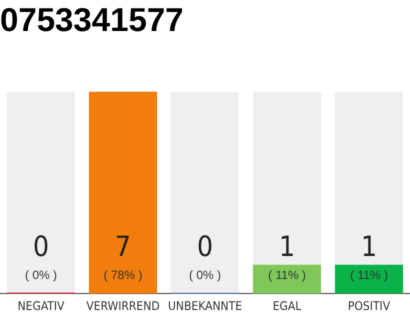 The width and height of the screenshot is (410, 320). What do you see at coordinates (287, 305) in the screenshot?
I see `x-tick-label: EGAL` at bounding box center [287, 305].